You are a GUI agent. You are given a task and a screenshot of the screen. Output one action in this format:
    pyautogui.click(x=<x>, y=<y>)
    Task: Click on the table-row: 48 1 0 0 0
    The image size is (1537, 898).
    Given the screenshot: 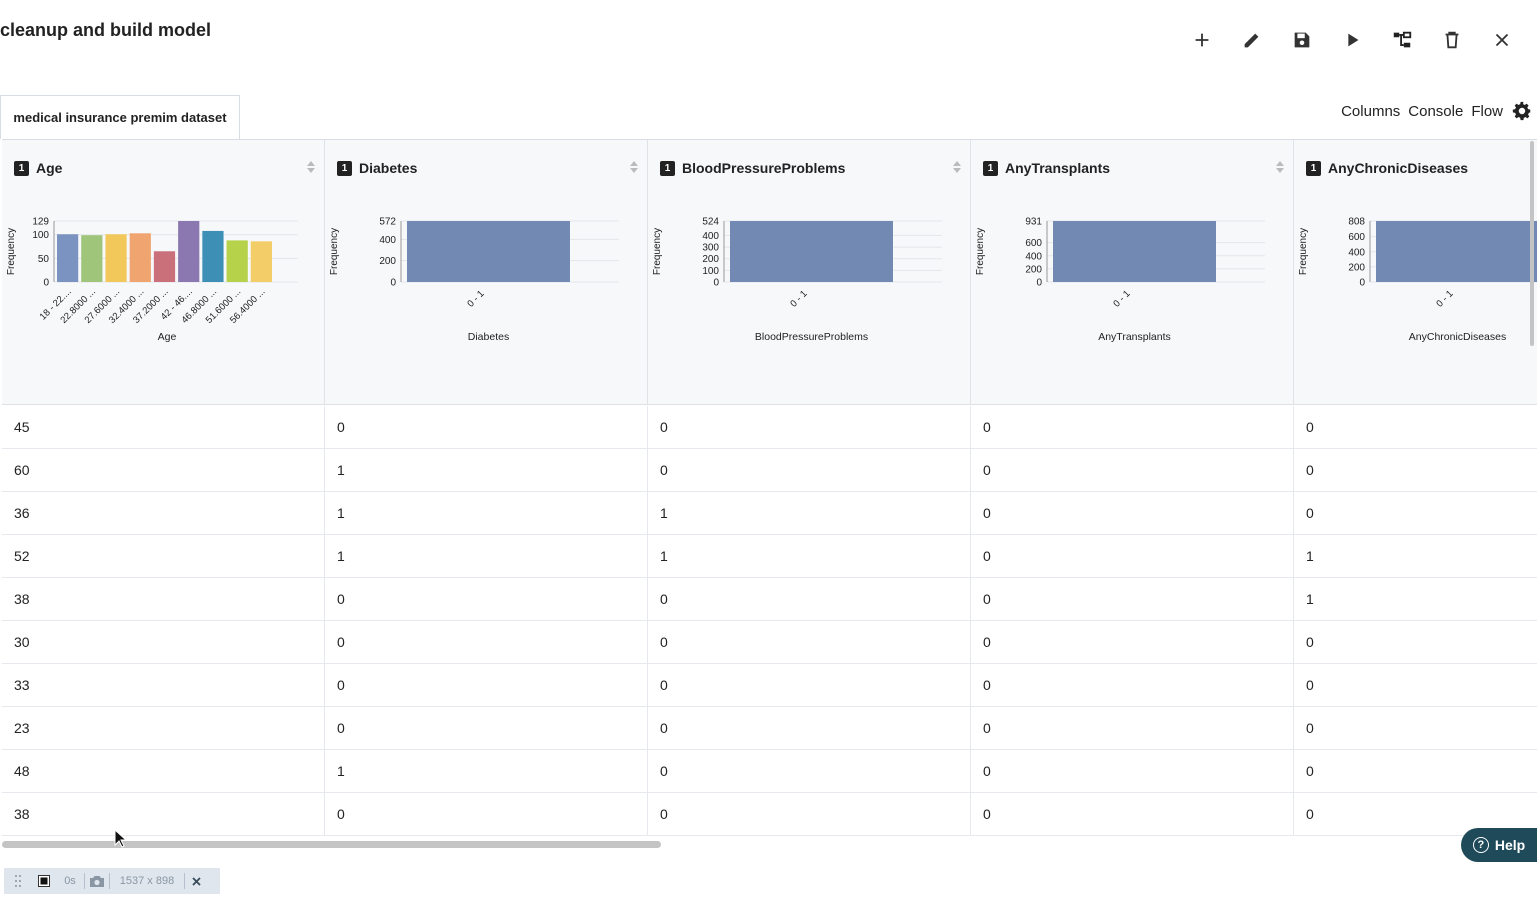 What is the action you would take?
    pyautogui.click(x=769, y=771)
    